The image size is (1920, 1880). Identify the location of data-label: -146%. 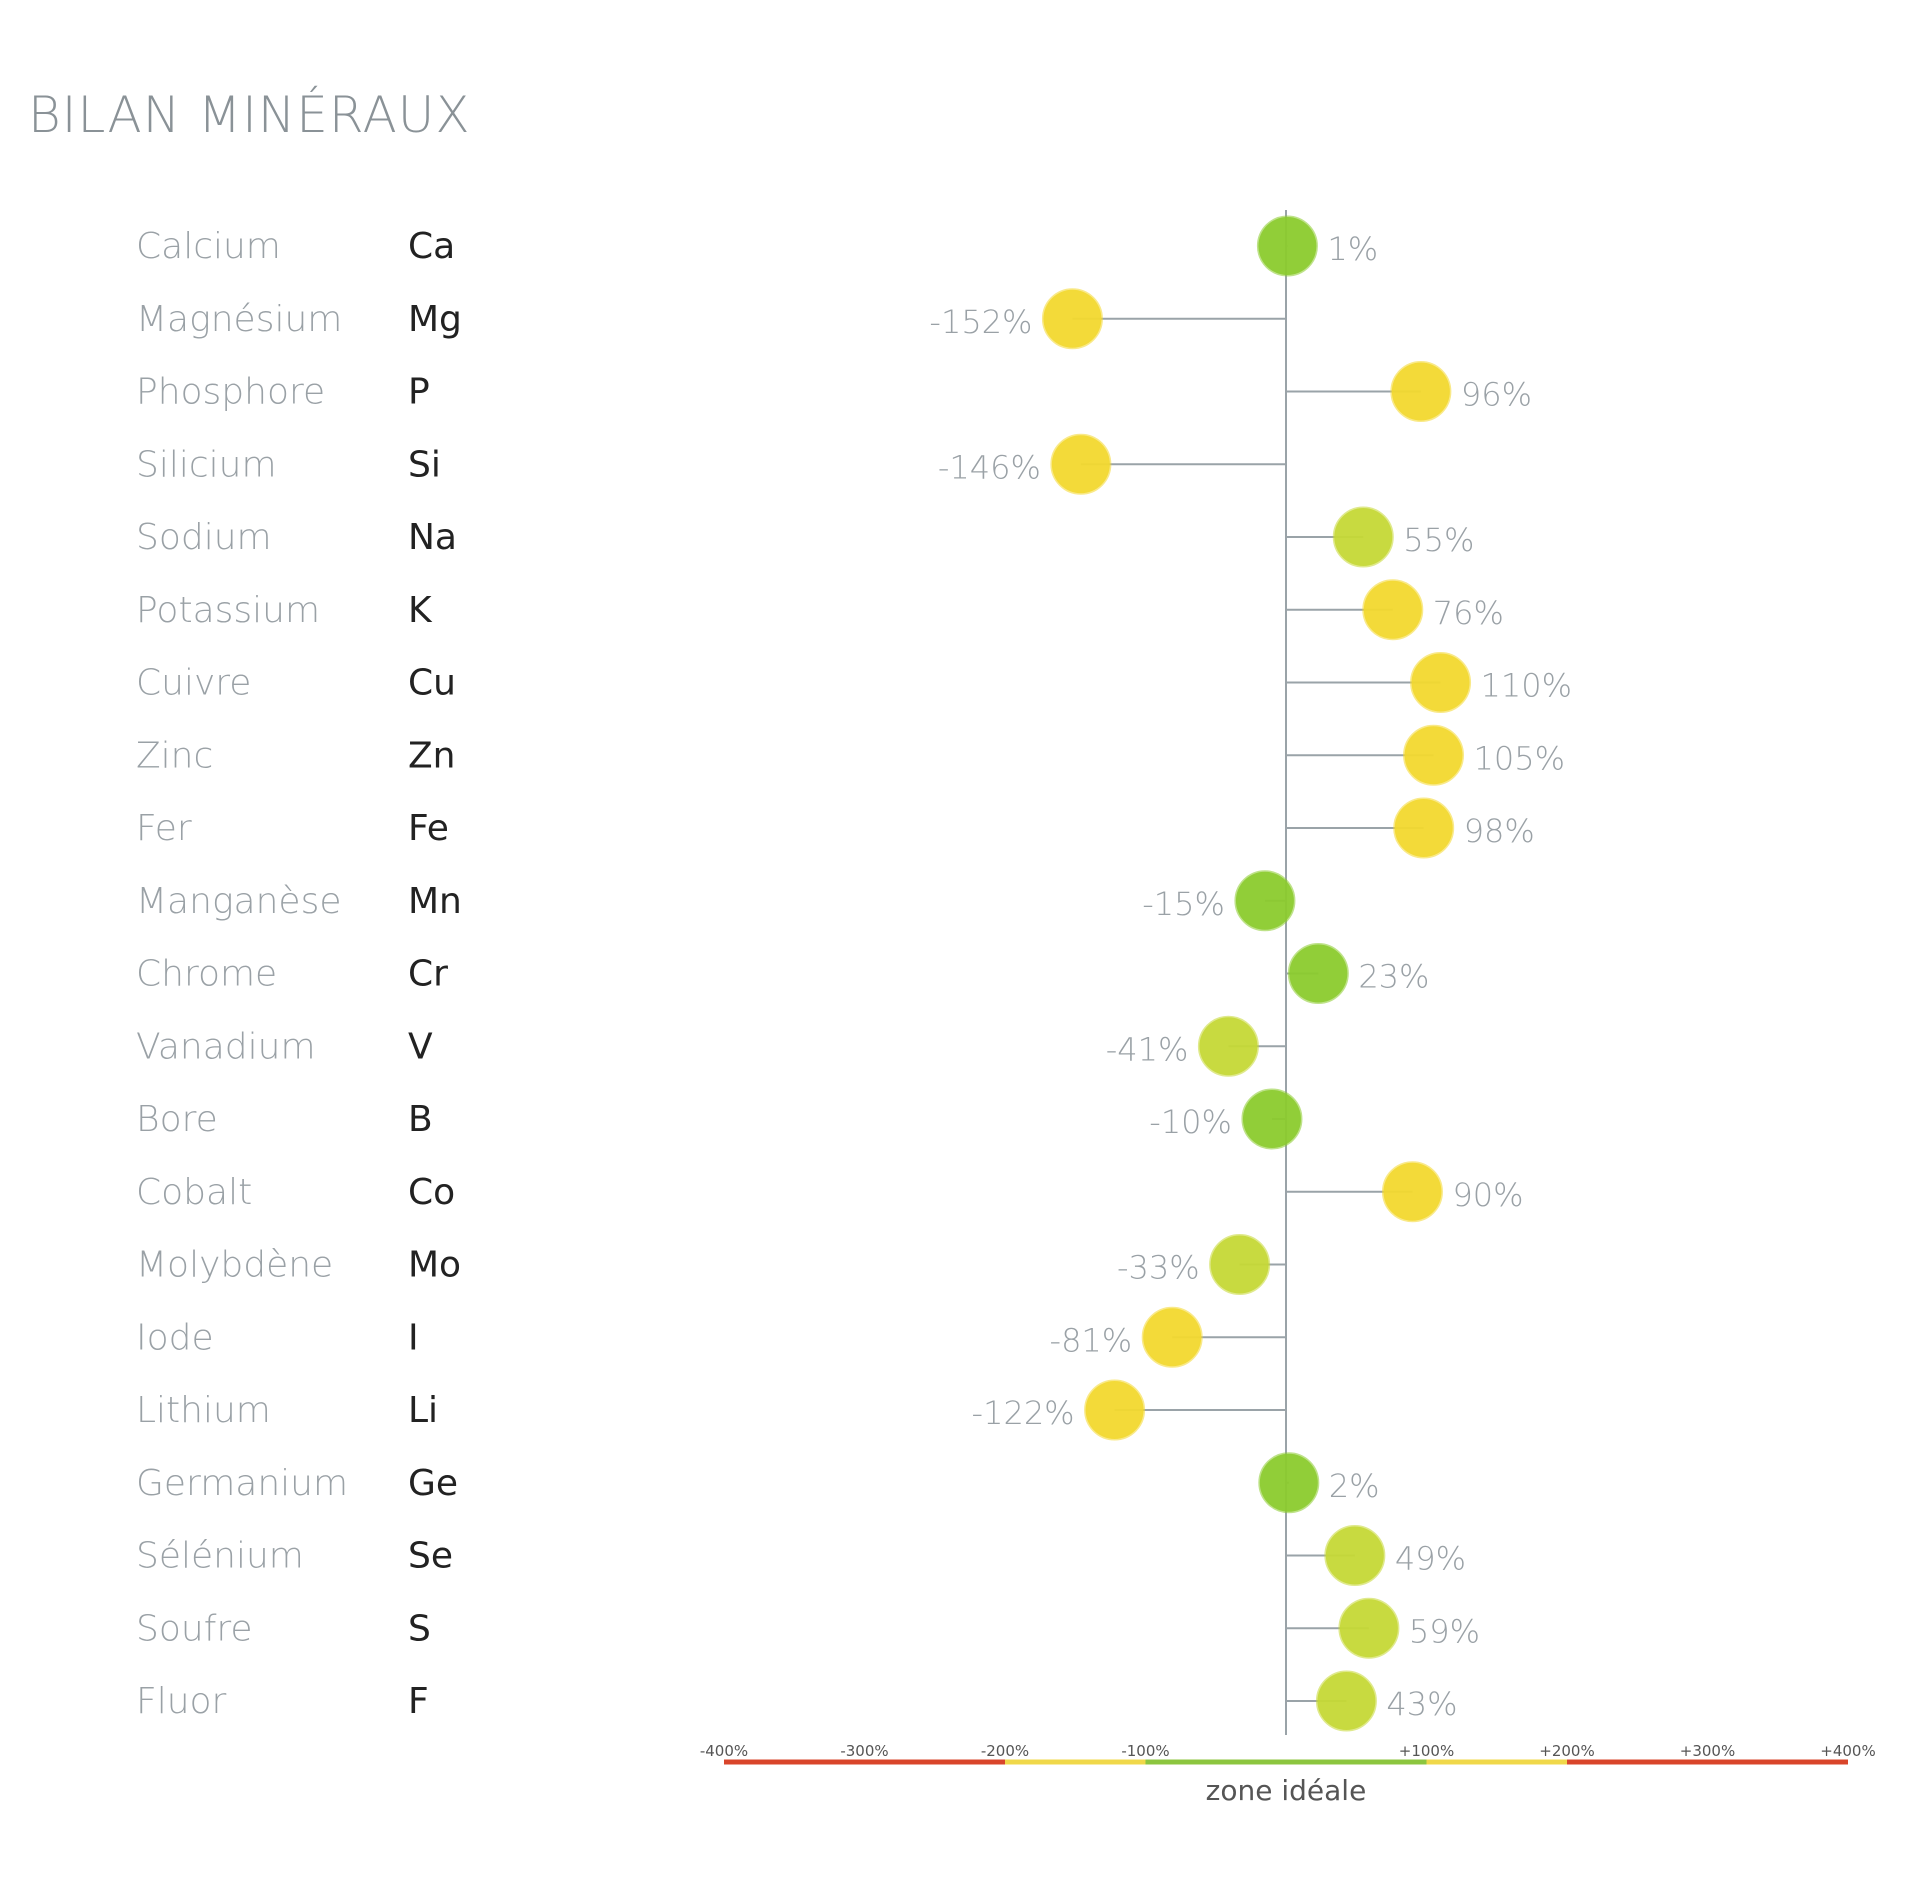
(989, 467).